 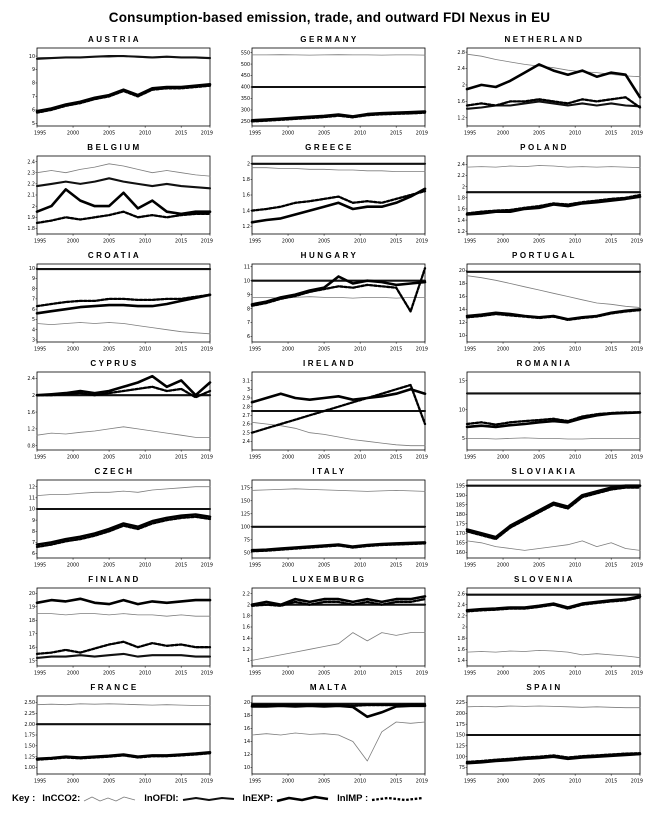 I want to click on panel-title: SPAIN, so click(x=544, y=687).